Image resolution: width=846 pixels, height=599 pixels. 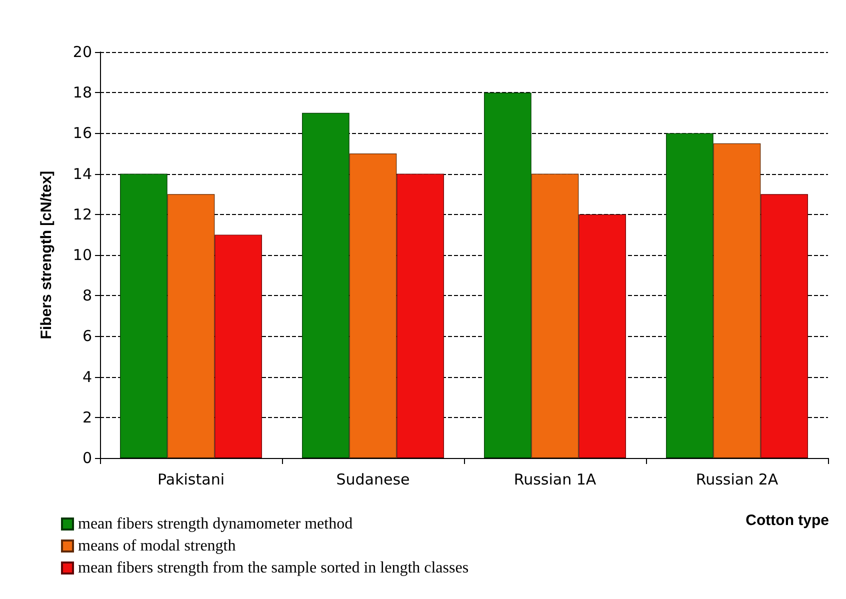 What do you see at coordinates (555, 479) in the screenshot?
I see `x-tick-label: Russian 1A` at bounding box center [555, 479].